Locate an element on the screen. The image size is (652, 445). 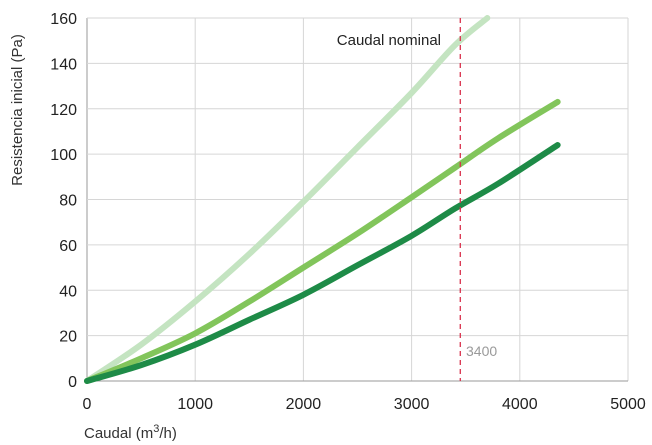
y-tick-label: 100 is located at coordinates (63, 155).